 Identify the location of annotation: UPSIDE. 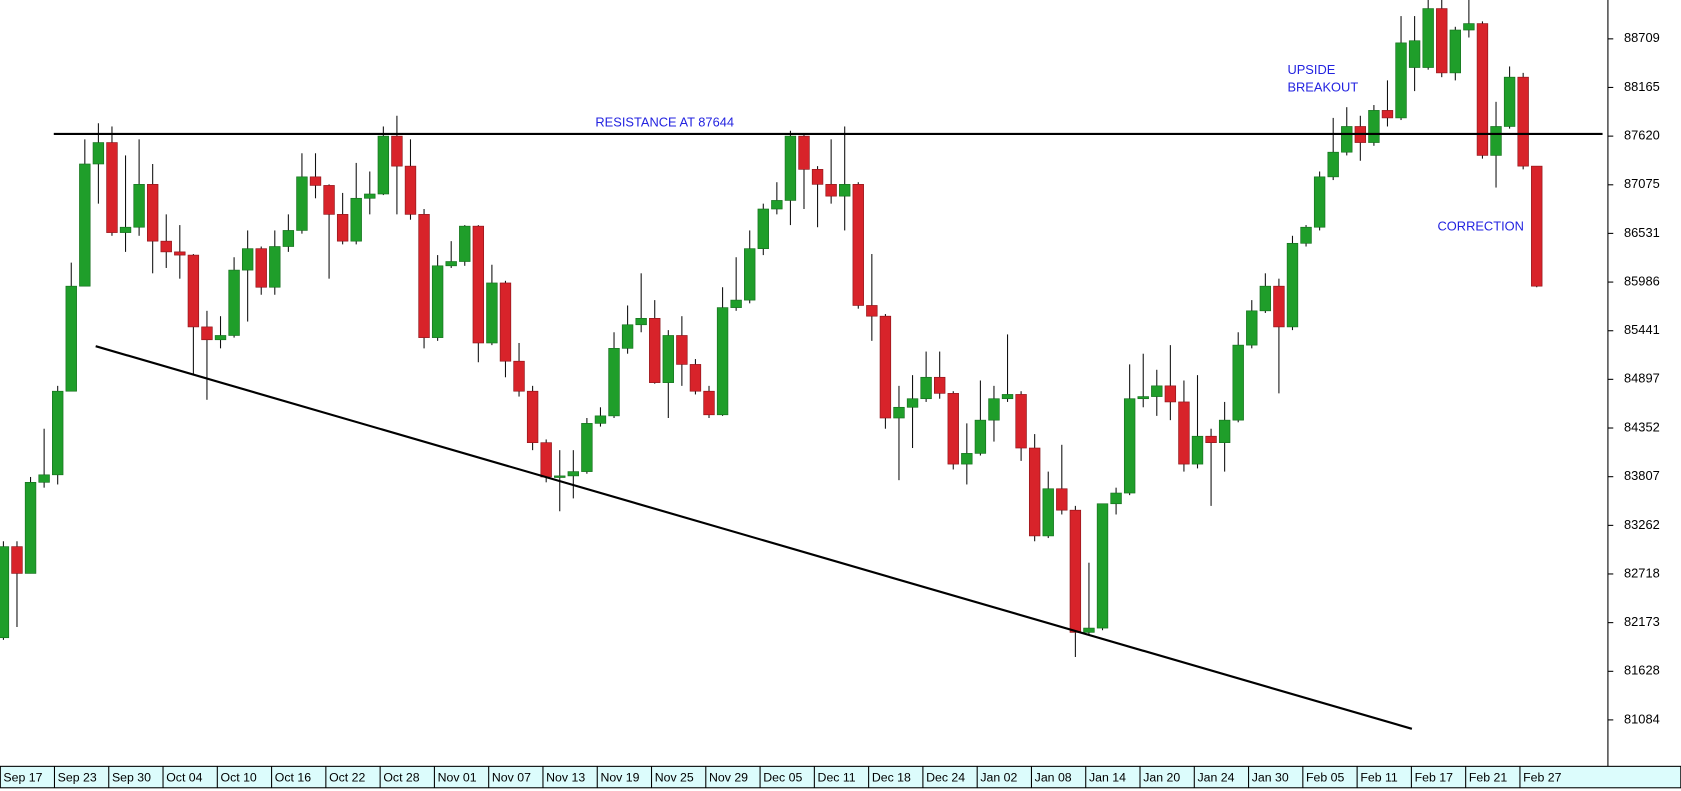
(1311, 69).